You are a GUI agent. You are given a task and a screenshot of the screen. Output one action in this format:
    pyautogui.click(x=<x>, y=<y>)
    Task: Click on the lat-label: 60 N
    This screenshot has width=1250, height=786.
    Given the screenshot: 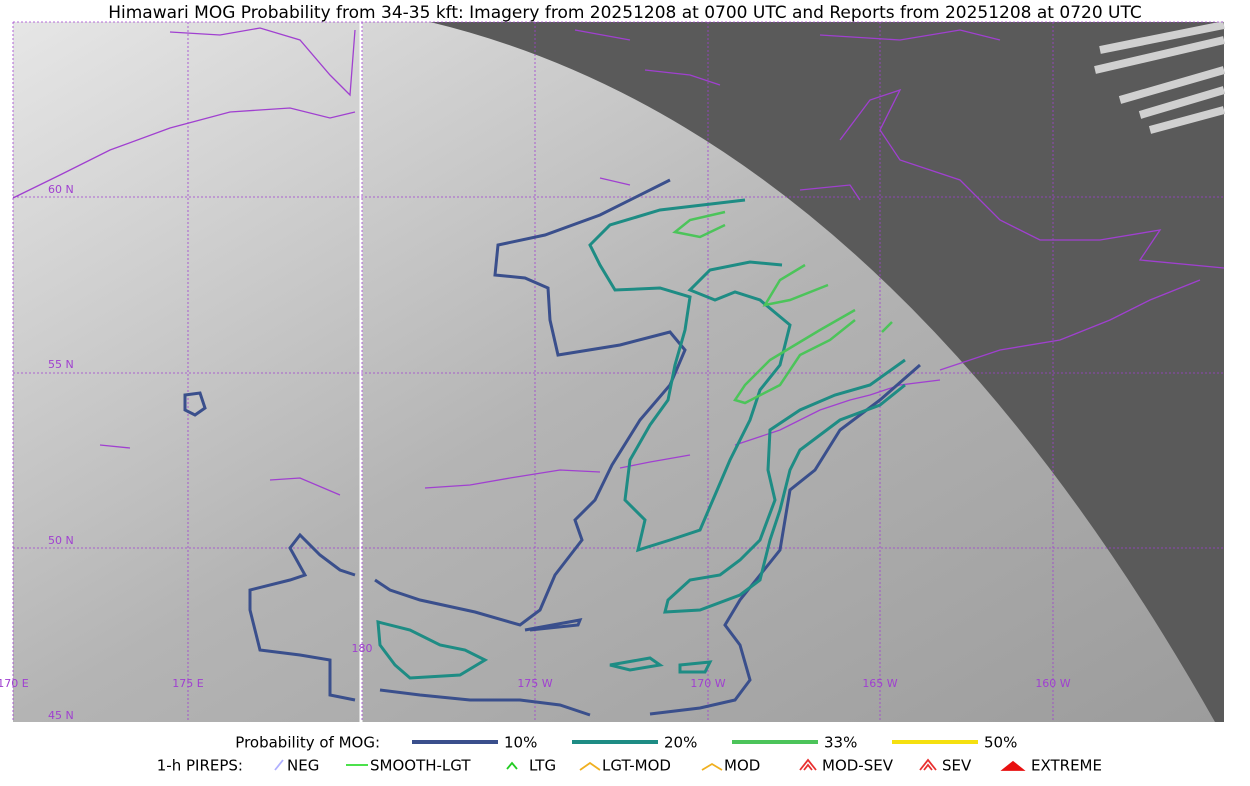 What is the action you would take?
    pyautogui.click(x=61, y=189)
    